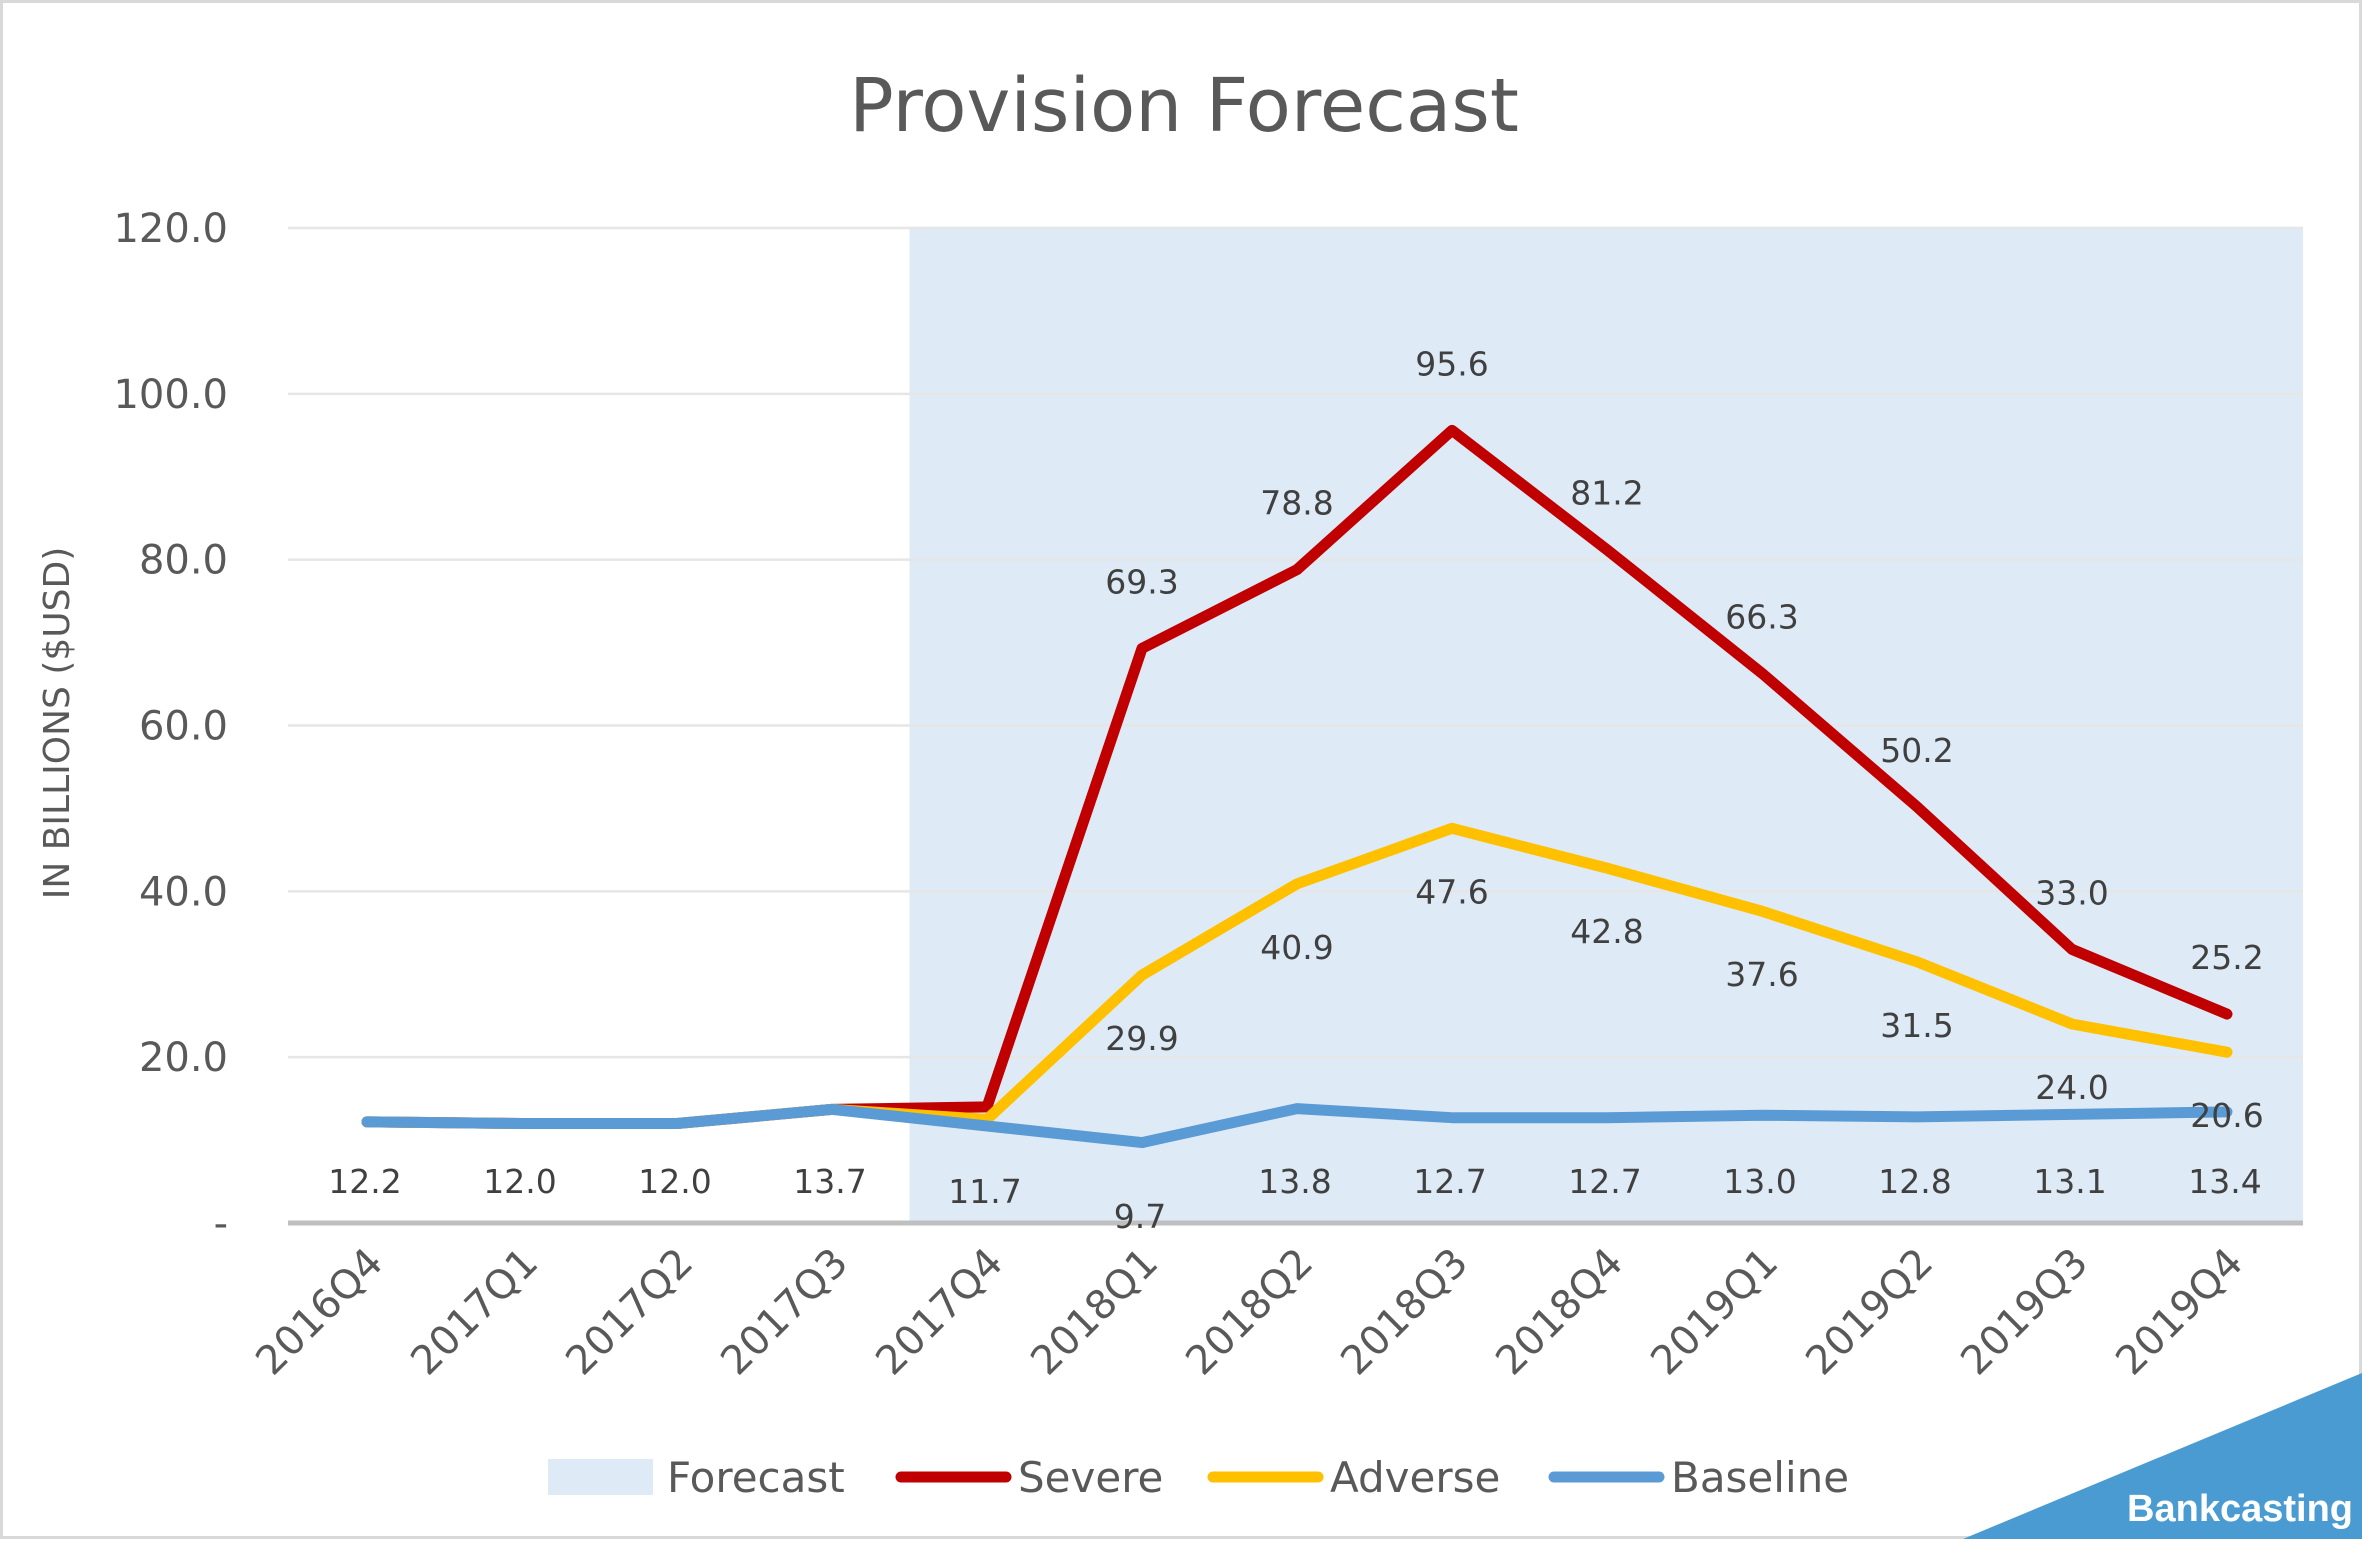  I want to click on data-label-severe: 69.3, so click(1141, 581).